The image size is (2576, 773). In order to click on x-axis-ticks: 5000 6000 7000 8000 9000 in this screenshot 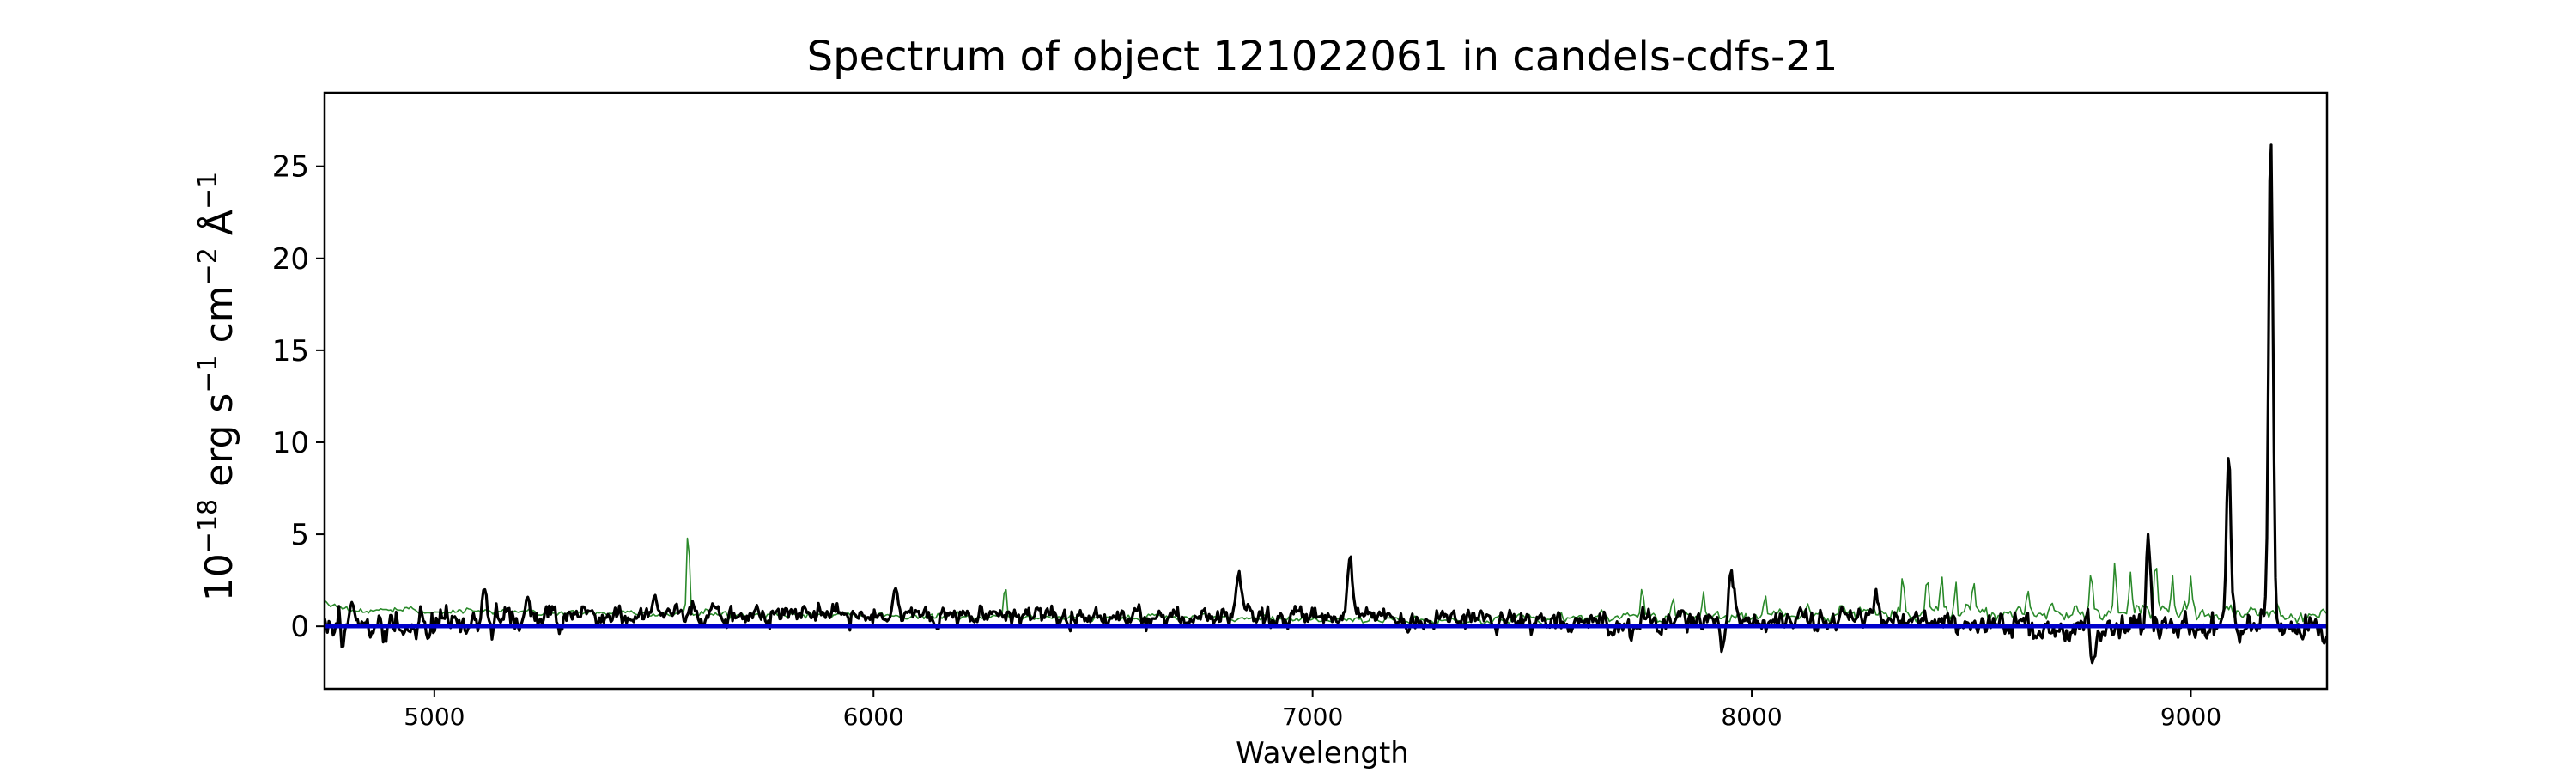, I will do `click(1312, 710)`.